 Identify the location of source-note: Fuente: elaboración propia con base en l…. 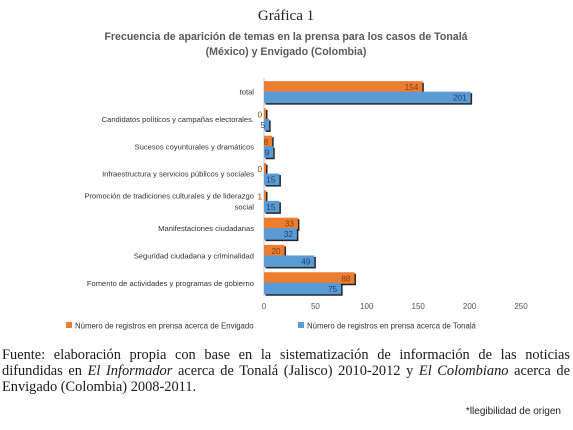
(286, 371).